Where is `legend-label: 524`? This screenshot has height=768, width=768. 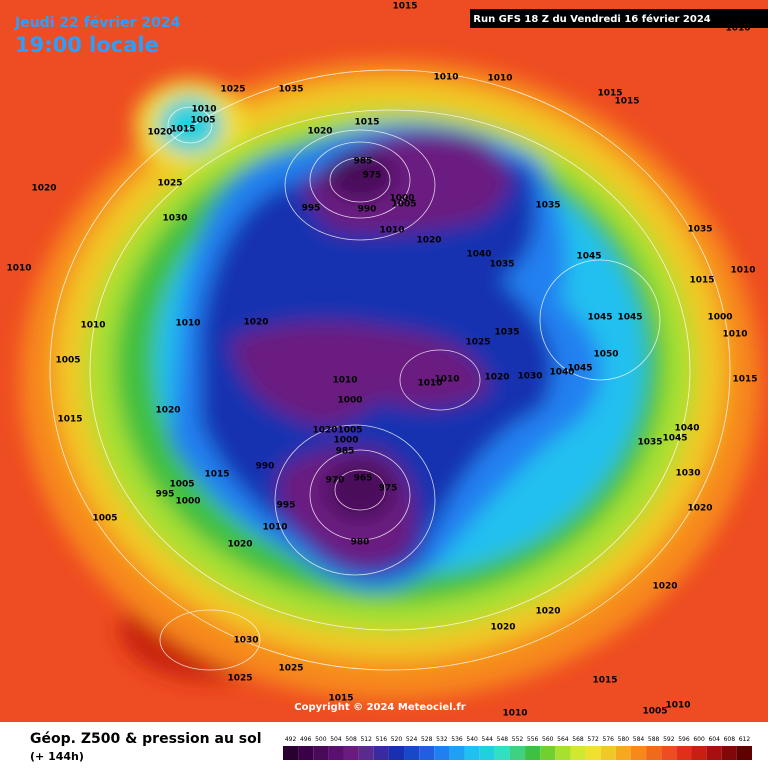
legend-label: 524 is located at coordinates (412, 739).